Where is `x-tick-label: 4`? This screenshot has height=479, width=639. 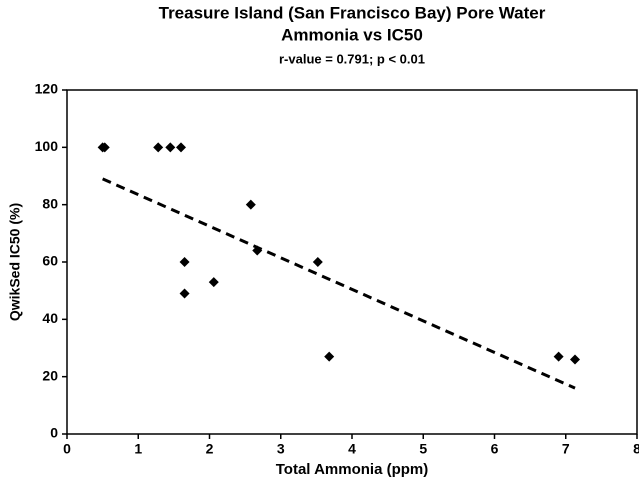
x-tick-label: 4 is located at coordinates (352, 449).